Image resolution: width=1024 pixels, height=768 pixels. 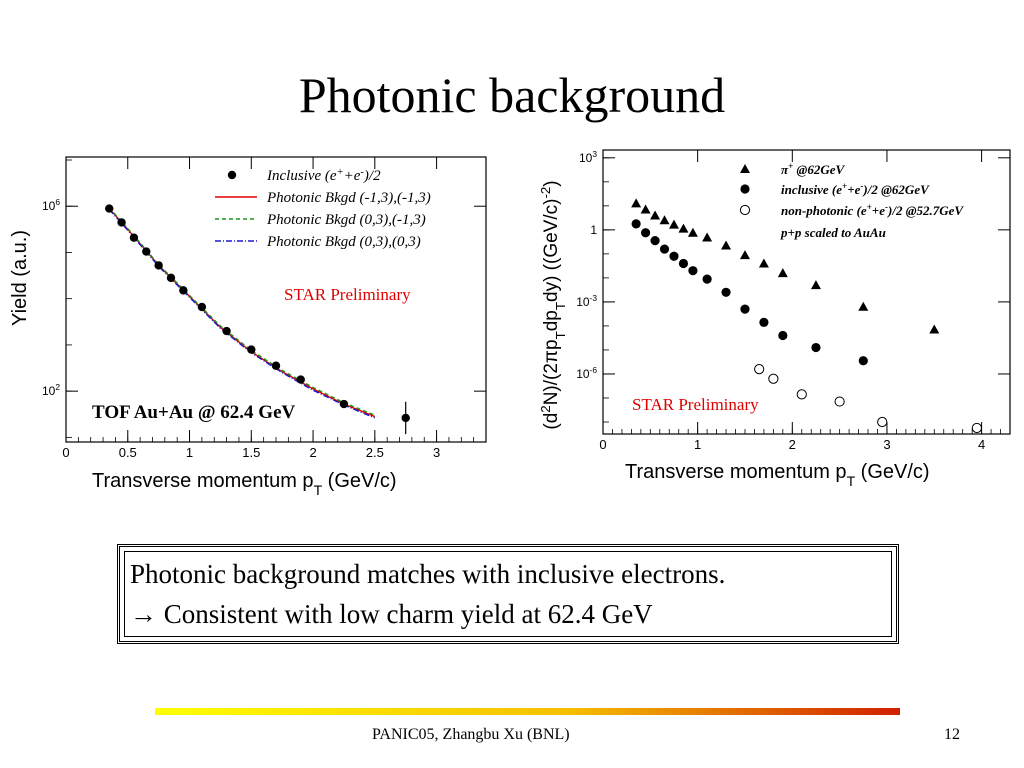 I want to click on y-tick-label: 10⁶, so click(x=51, y=205).